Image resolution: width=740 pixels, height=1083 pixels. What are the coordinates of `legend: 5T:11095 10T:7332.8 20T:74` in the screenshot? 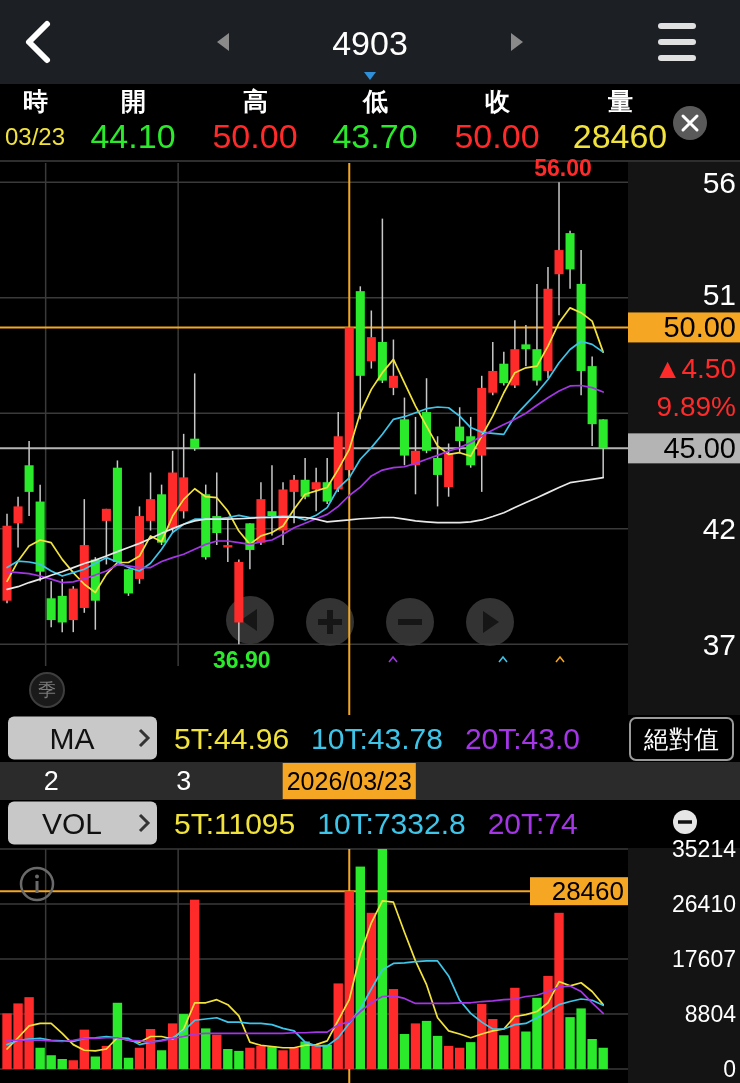 It's located at (376, 823).